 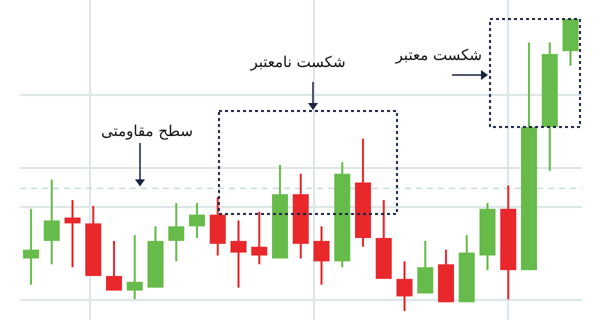 I want to click on ref-line-label: سطح مقاومتی, so click(x=147, y=131).